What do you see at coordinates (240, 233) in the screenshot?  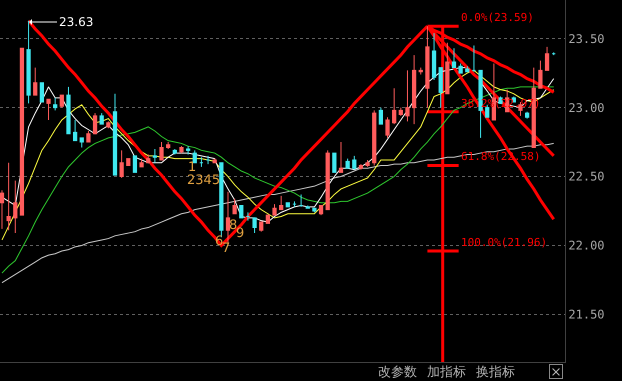 I see `annotation: 9` at bounding box center [240, 233].